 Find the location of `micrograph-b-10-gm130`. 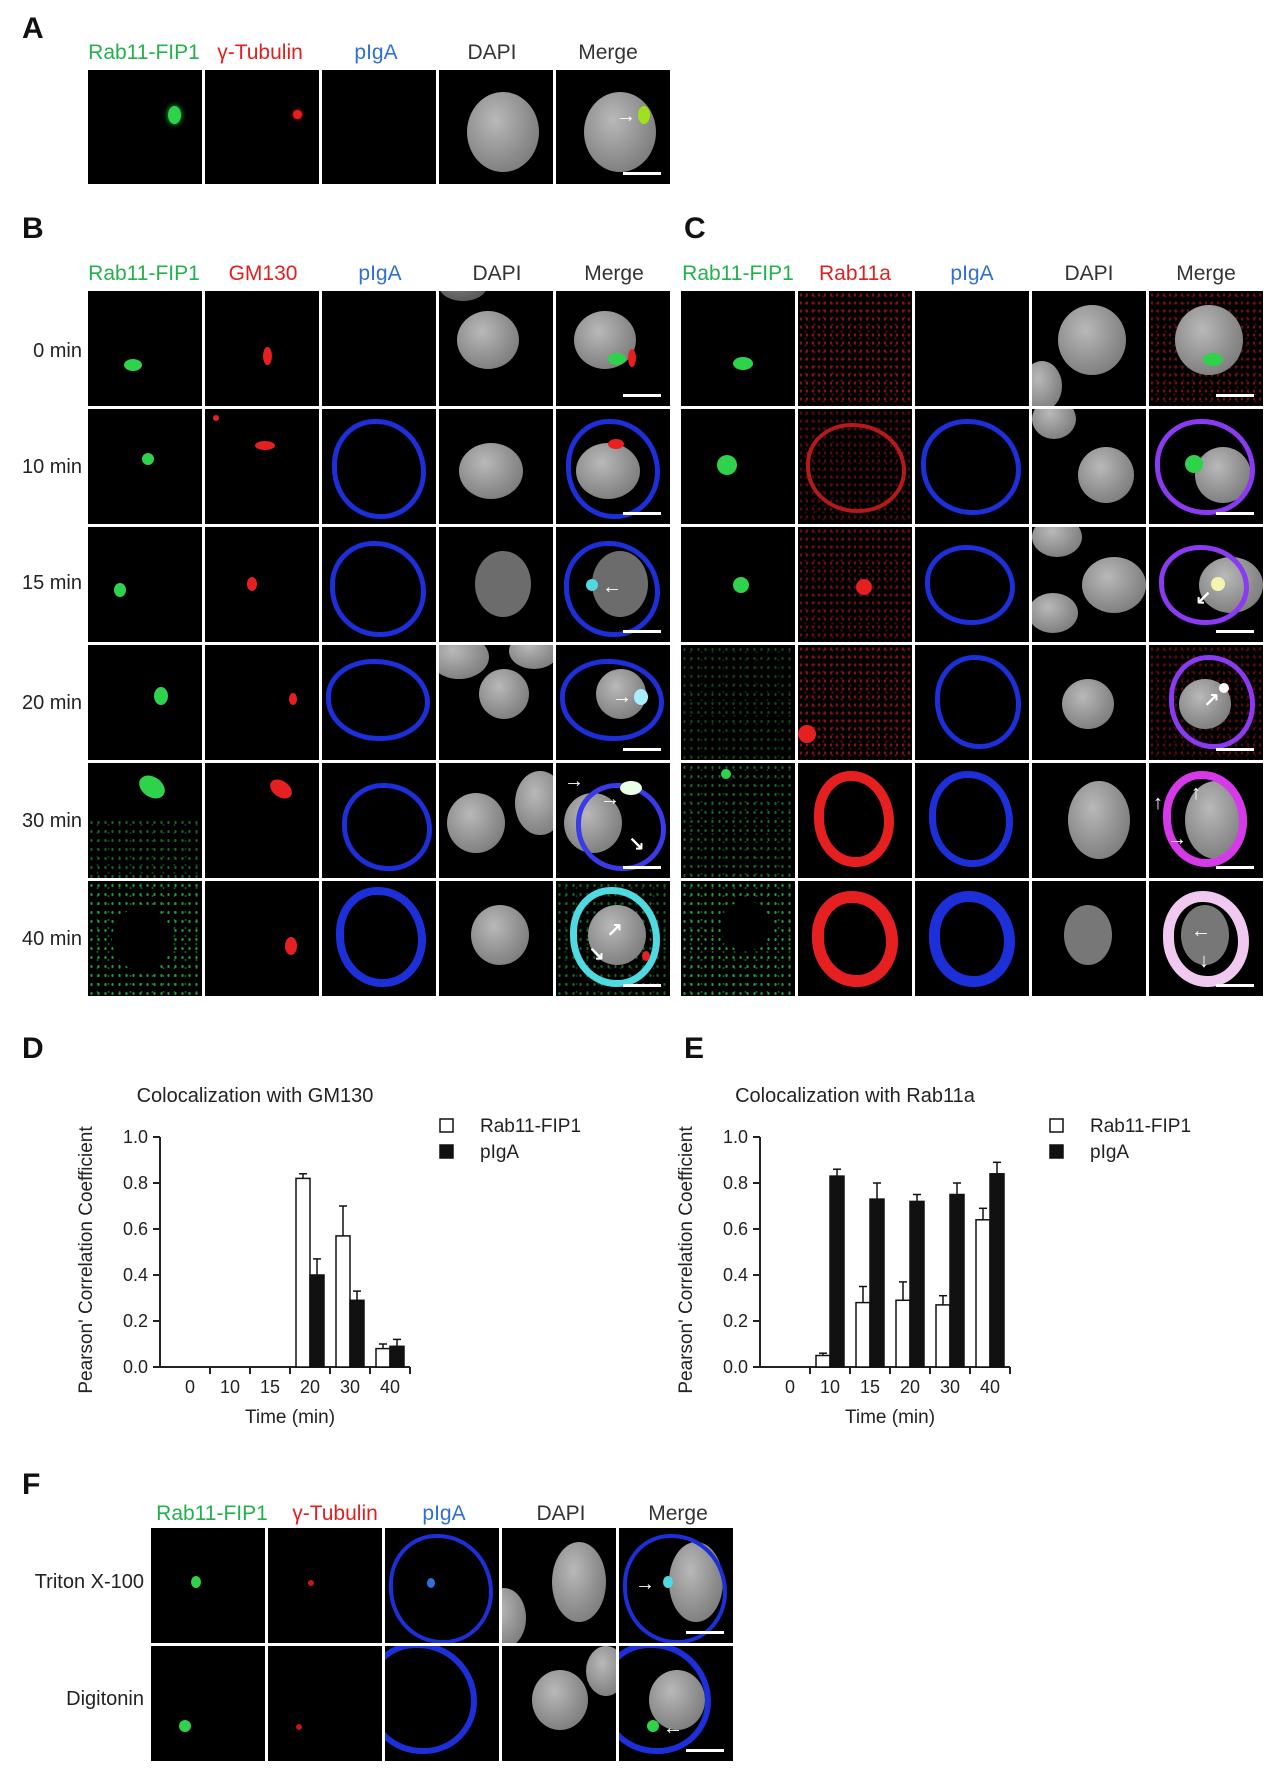

micrograph-b-10-gm130 is located at coordinates (262, 466).